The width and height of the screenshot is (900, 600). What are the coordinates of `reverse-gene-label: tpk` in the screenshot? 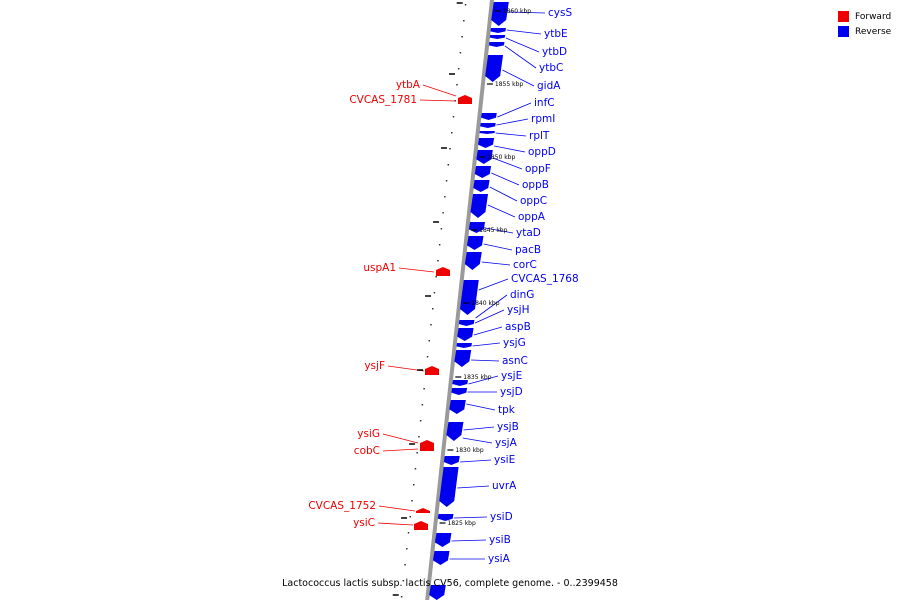 It's located at (507, 410).